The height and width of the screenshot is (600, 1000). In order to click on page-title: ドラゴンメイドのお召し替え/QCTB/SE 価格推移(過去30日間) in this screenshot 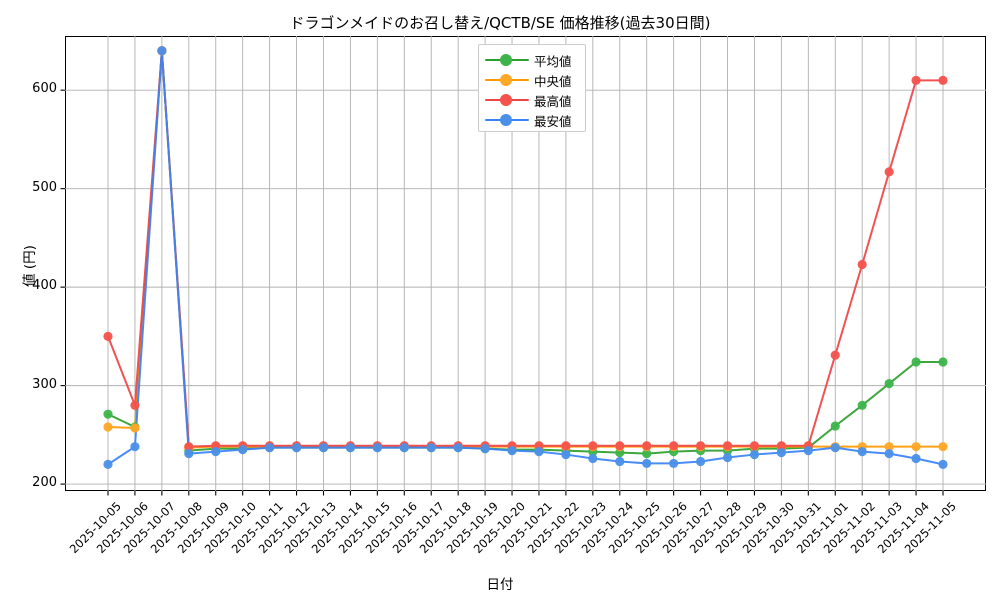, I will do `click(500, 23)`.